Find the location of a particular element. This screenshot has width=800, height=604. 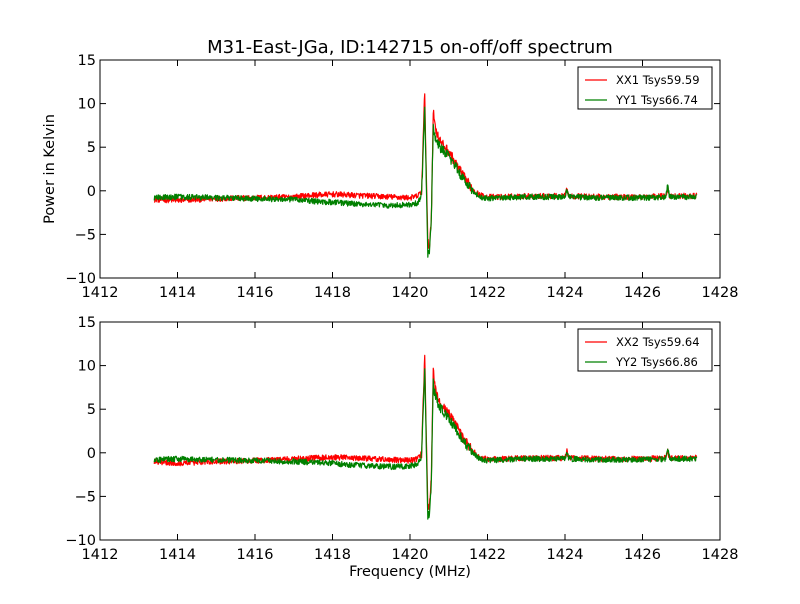

legend-label: YY2 Tsys66.86 is located at coordinates (656, 362).